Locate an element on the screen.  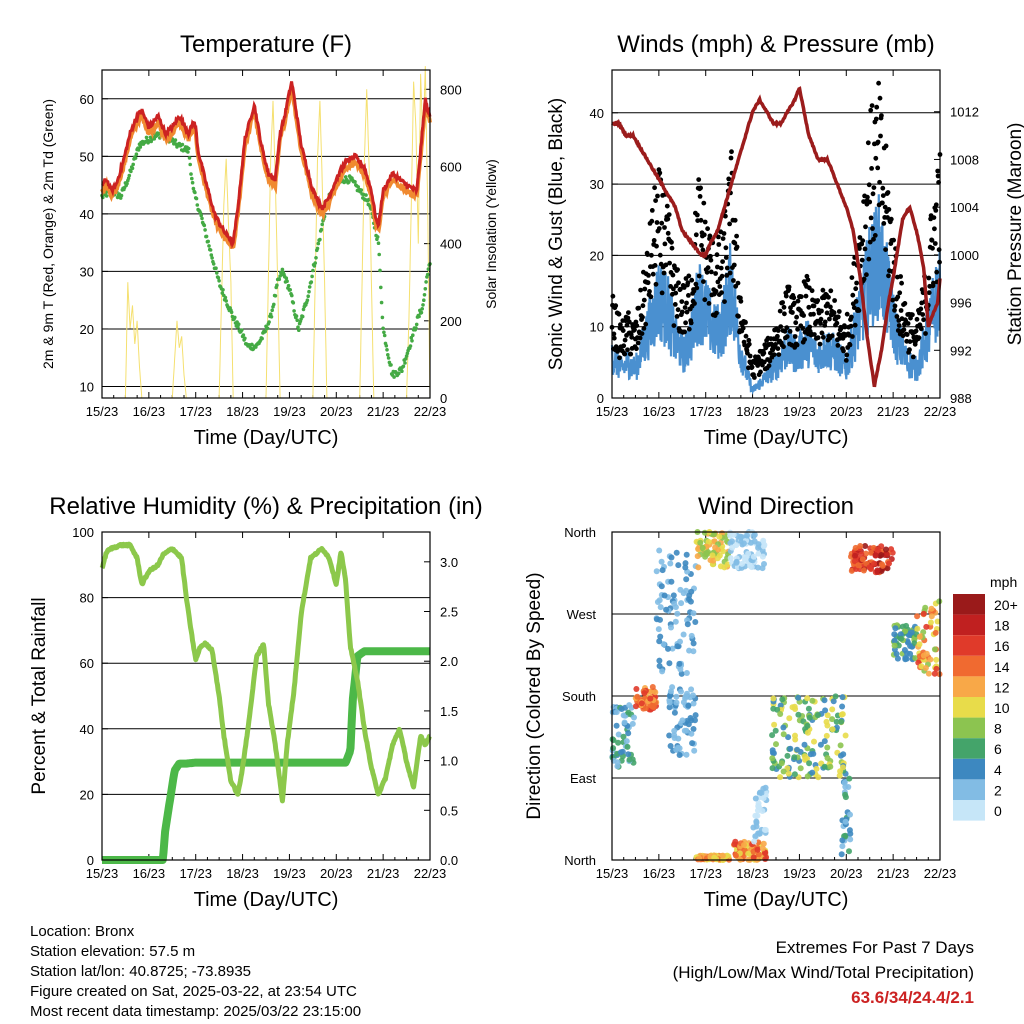
temp-2m-line is located at coordinates (266, 165).